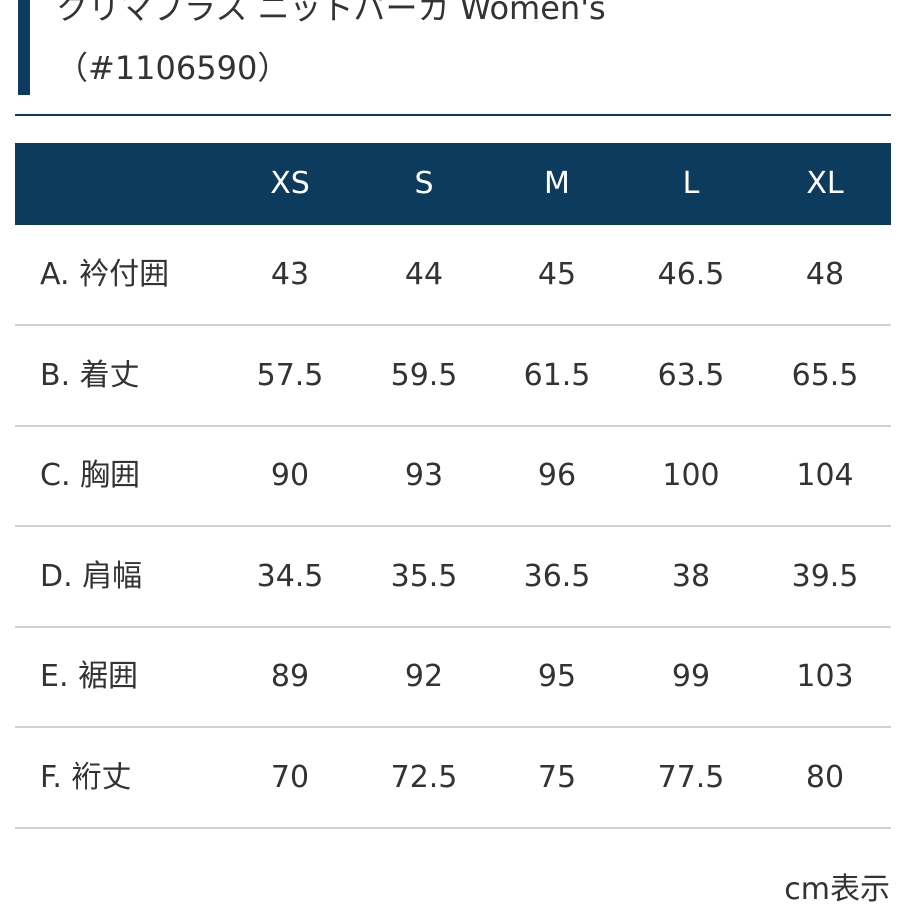  I want to click on title: クリマプラス ニットパーカ Women's, so click(331, 13).